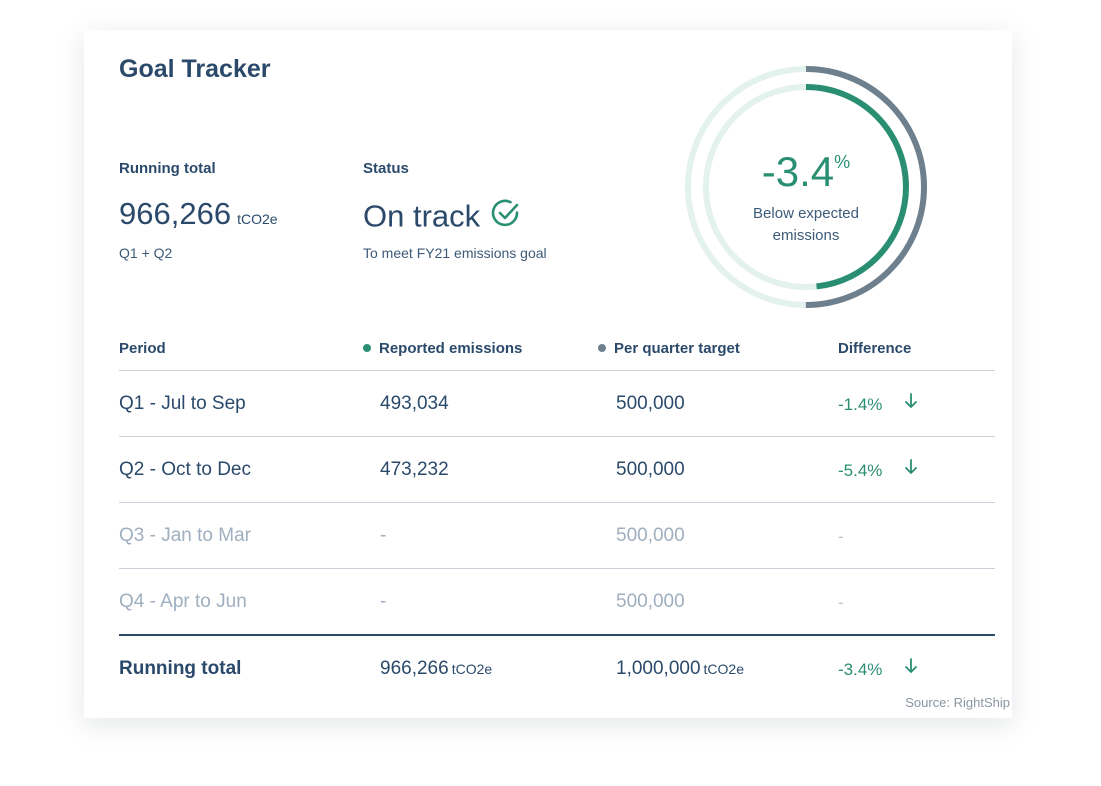  Describe the element at coordinates (798, 171) in the screenshot. I see `gauge-value: -3.4` at that location.